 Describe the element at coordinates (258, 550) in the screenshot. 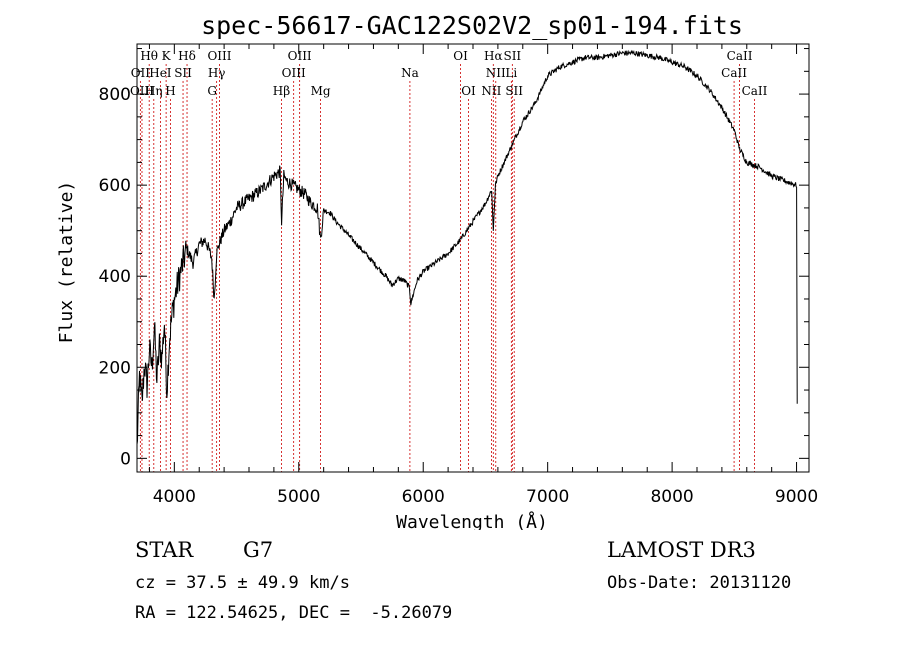

I see `object-subclass: G7` at that location.